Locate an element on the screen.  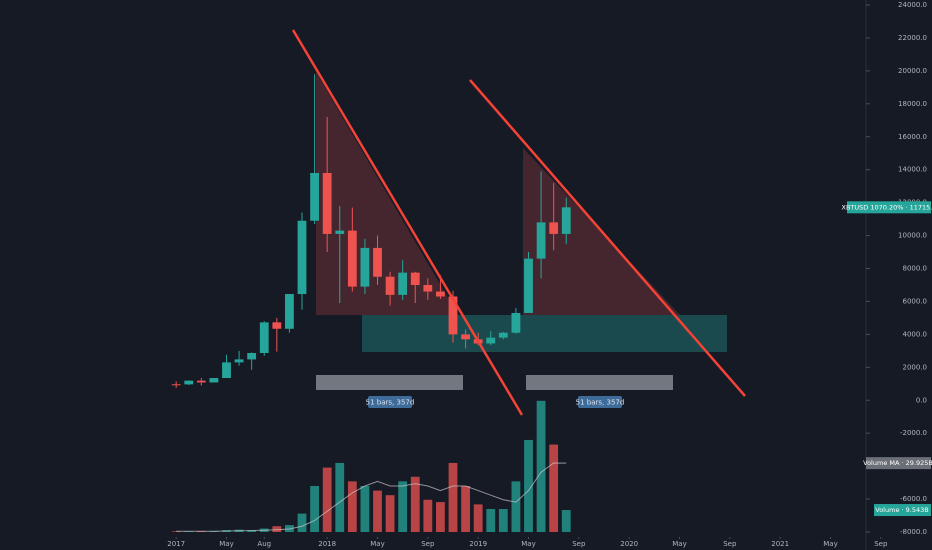
y-tick-label: 22000.0 is located at coordinates (912, 38).